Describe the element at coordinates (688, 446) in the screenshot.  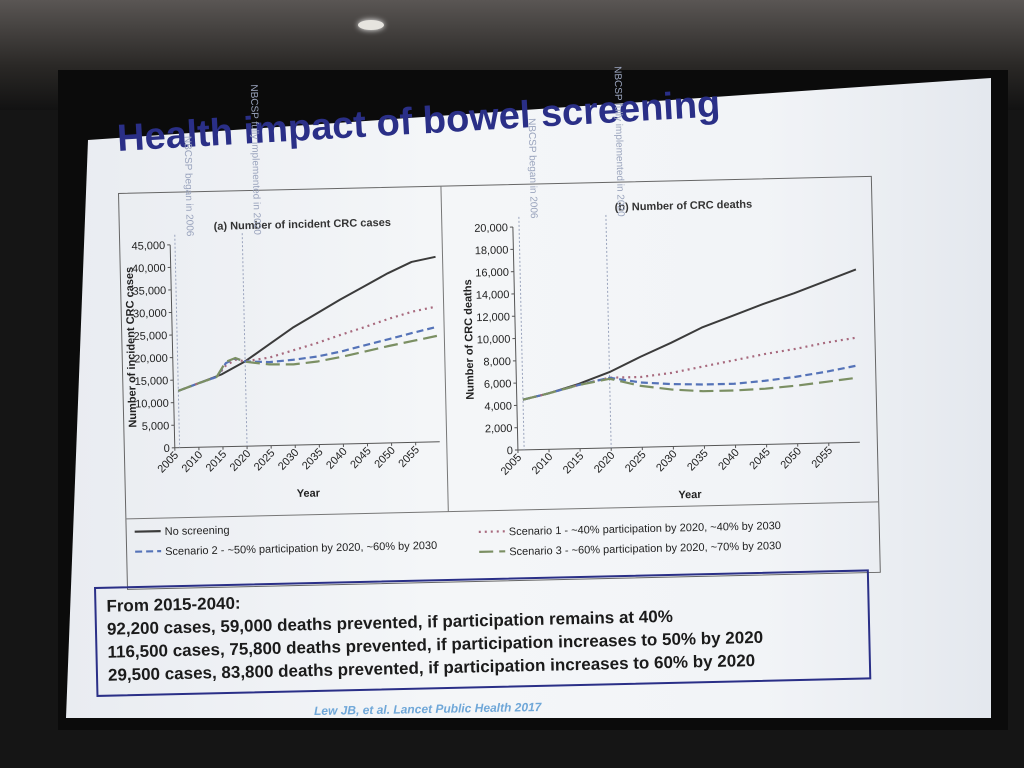
I see `deaths-x-axis` at that location.